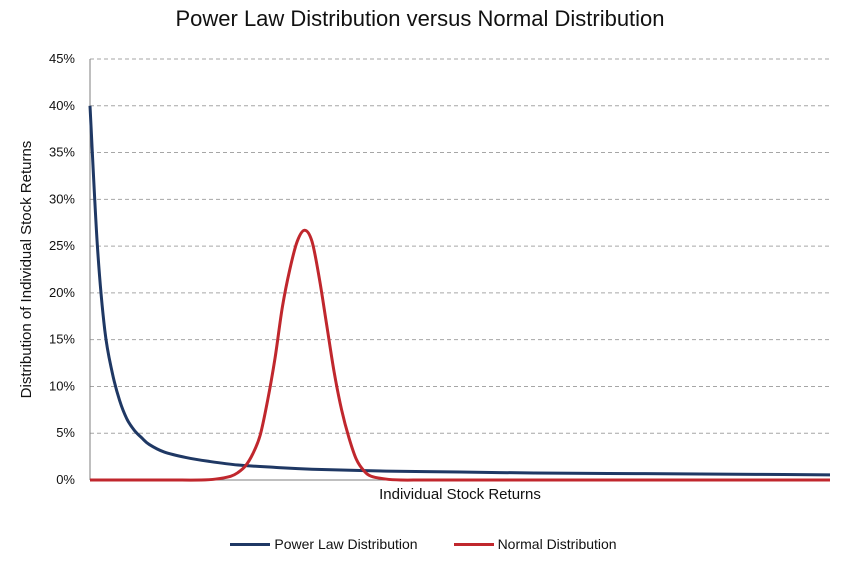  I want to click on y-tick-label: 45%, so click(62, 58).